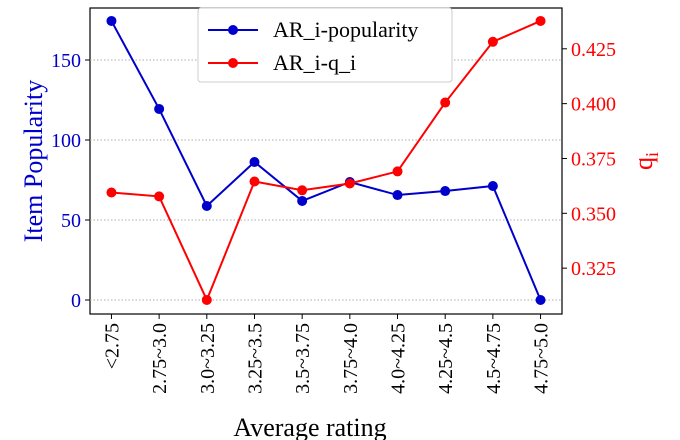 The width and height of the screenshot is (680, 440). Describe the element at coordinates (309, 426) in the screenshot. I see `x-axis-label: Average rating` at that location.